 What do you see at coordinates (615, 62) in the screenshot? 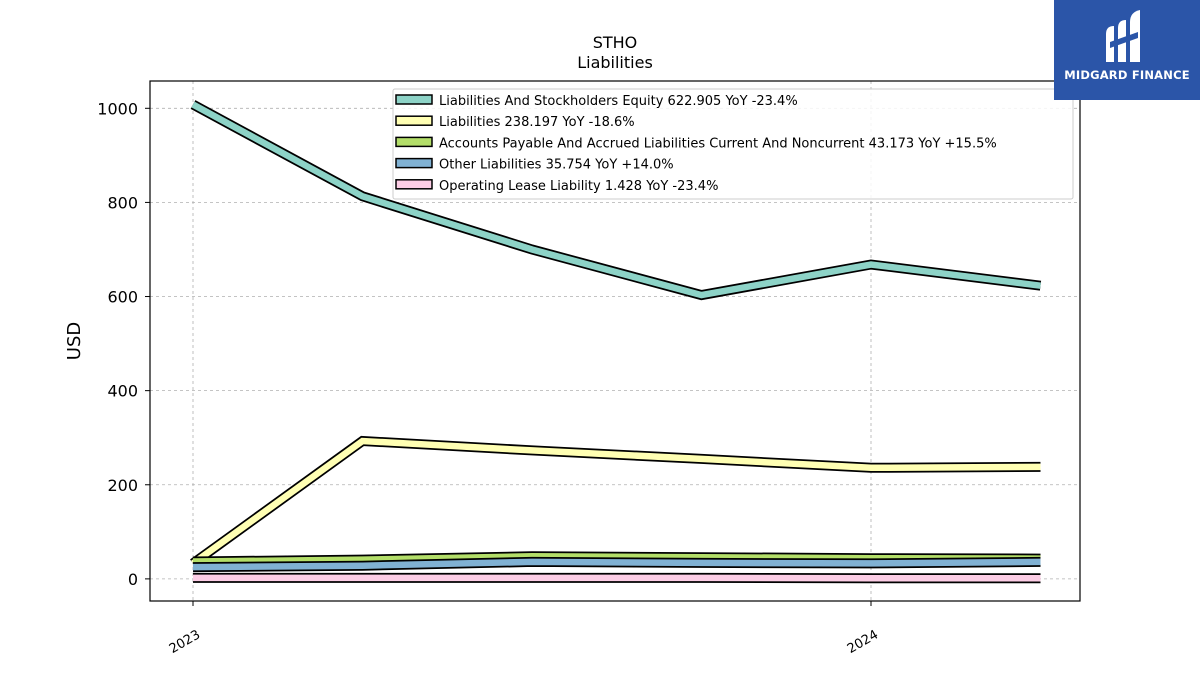
I see `chart-subtitle: Liabilities` at bounding box center [615, 62].